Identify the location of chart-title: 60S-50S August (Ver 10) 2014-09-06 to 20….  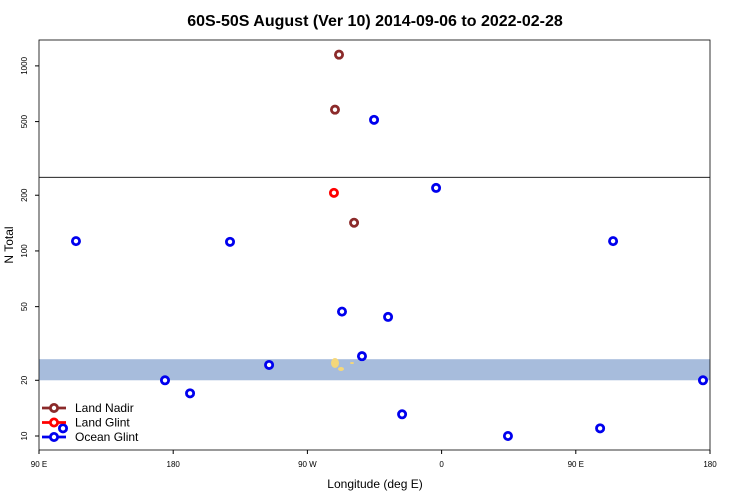
(375, 21).